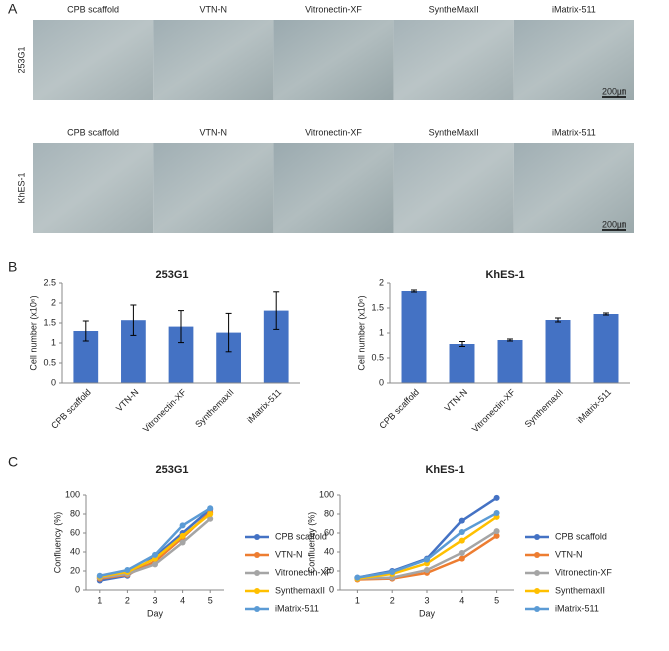 The width and height of the screenshot is (669, 651). What do you see at coordinates (496, 600) in the screenshot?
I see `x-tick-label: 5` at bounding box center [496, 600].